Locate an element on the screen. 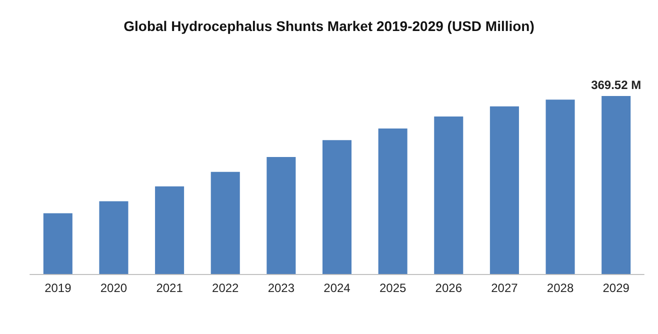  data-label: 369.52 M is located at coordinates (616, 85).